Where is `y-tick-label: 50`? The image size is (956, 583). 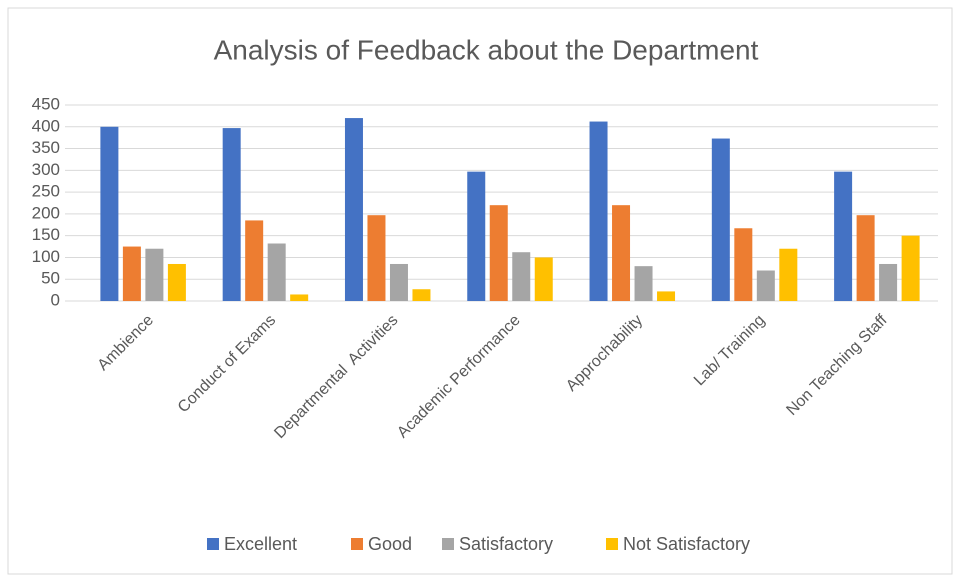 y-tick-label: 50 is located at coordinates (50, 278).